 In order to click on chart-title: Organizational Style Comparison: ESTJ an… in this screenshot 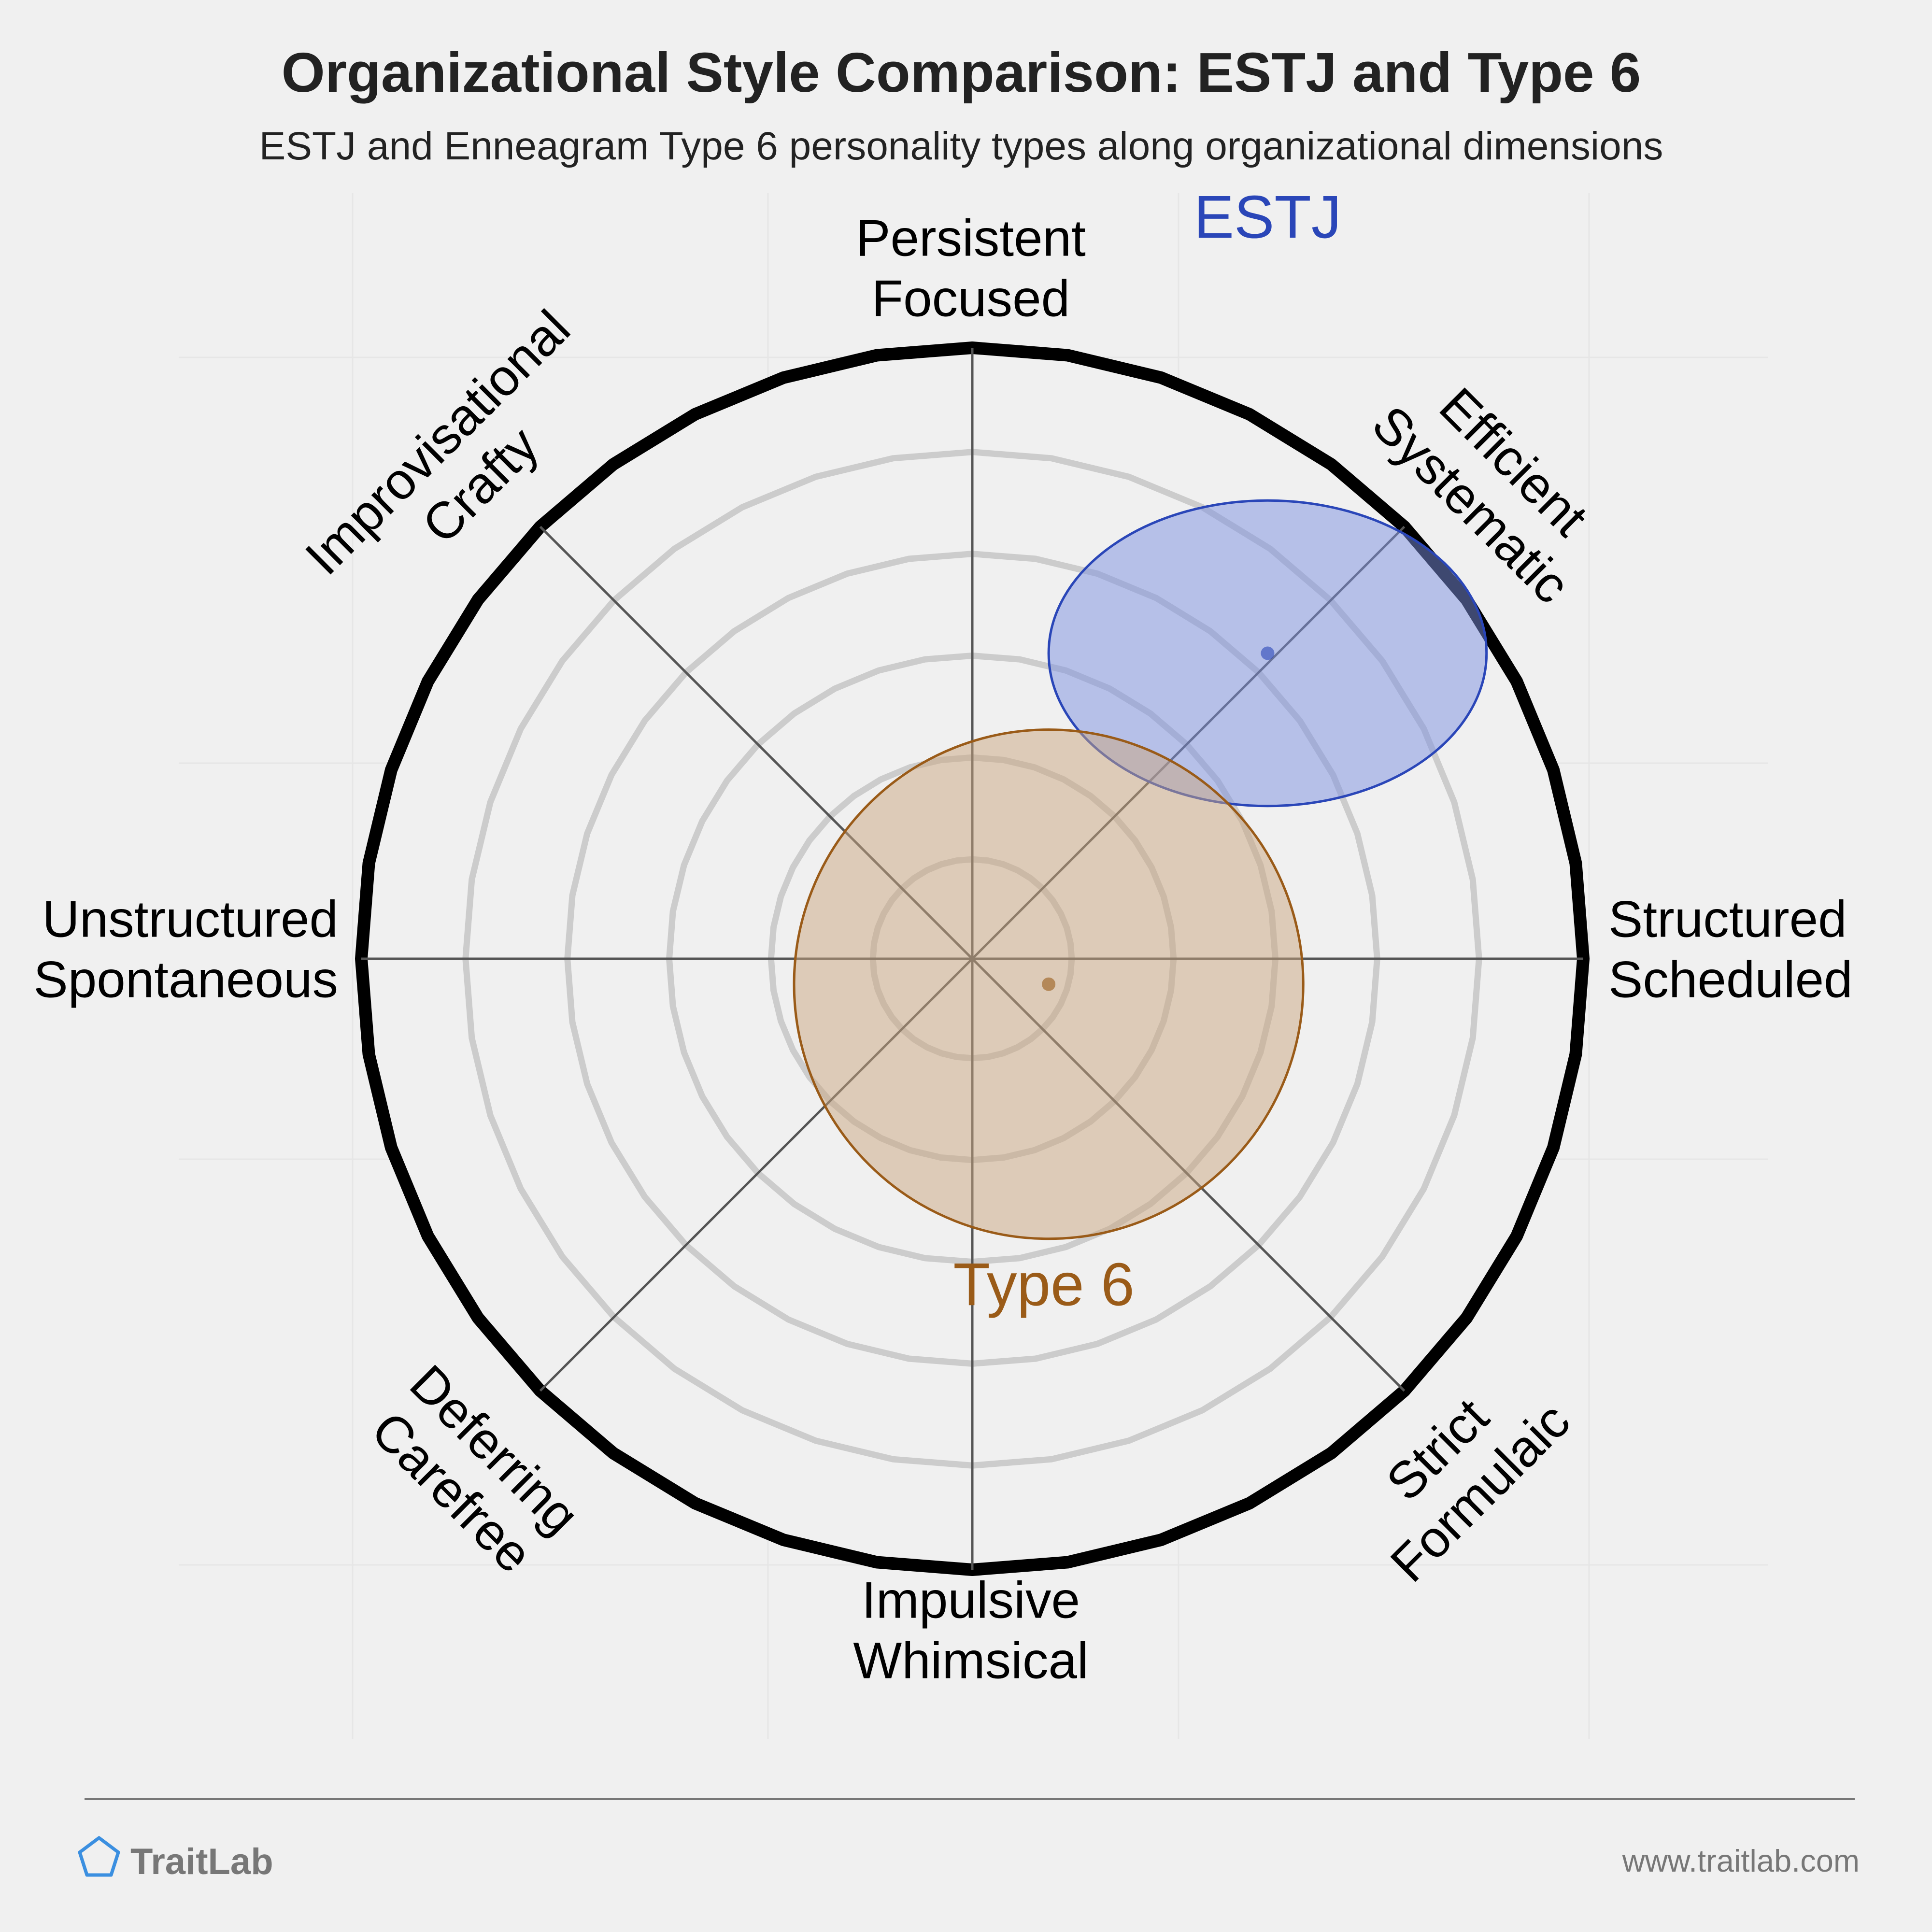, I will do `click(961, 72)`.